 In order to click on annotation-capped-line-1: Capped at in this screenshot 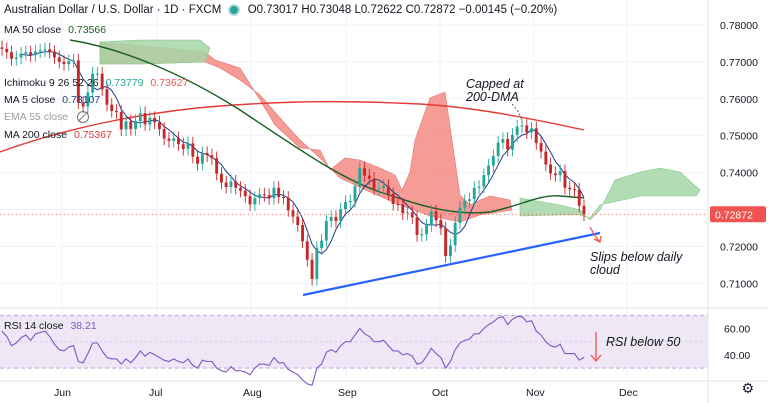, I will do `click(495, 84)`.